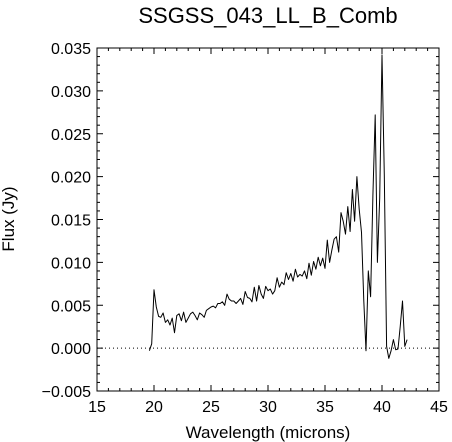 The height and width of the screenshot is (442, 452). What do you see at coordinates (267, 15) in the screenshot?
I see `chart-title: SSGSS_043_LL_B_Comb` at bounding box center [267, 15].